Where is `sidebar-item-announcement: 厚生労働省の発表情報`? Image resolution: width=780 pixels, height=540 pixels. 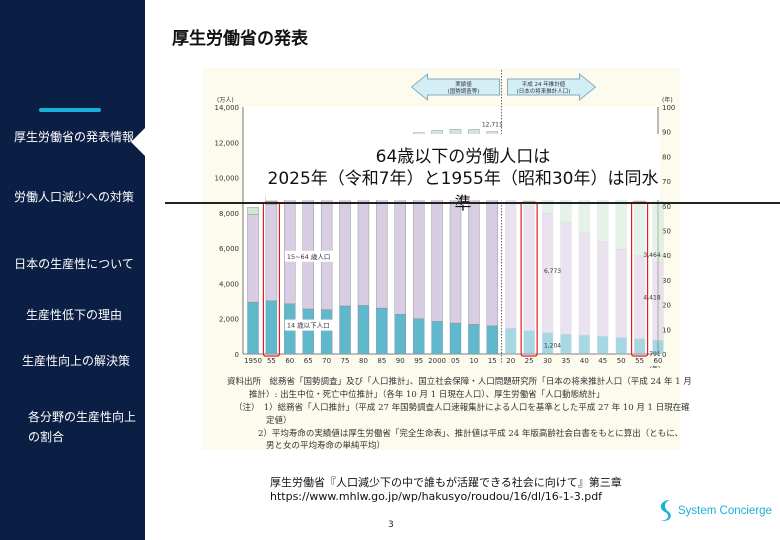 sidebar-item-announcement: 厚生労働省の発表情報 is located at coordinates (73, 137).